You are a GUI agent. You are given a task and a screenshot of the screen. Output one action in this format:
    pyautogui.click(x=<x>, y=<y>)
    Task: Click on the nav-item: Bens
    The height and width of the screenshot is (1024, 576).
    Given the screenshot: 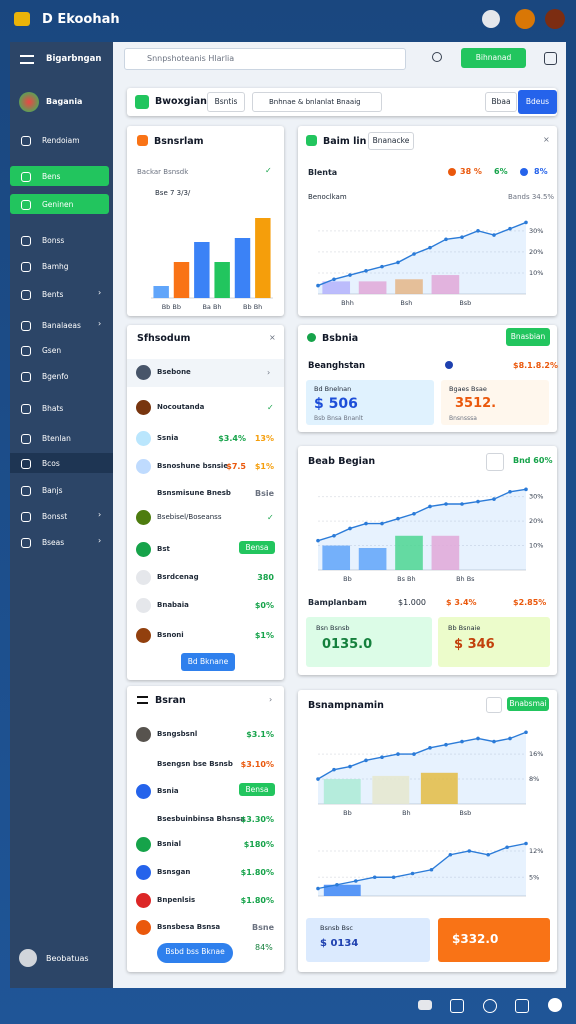 What is the action you would take?
    pyautogui.click(x=59, y=176)
    